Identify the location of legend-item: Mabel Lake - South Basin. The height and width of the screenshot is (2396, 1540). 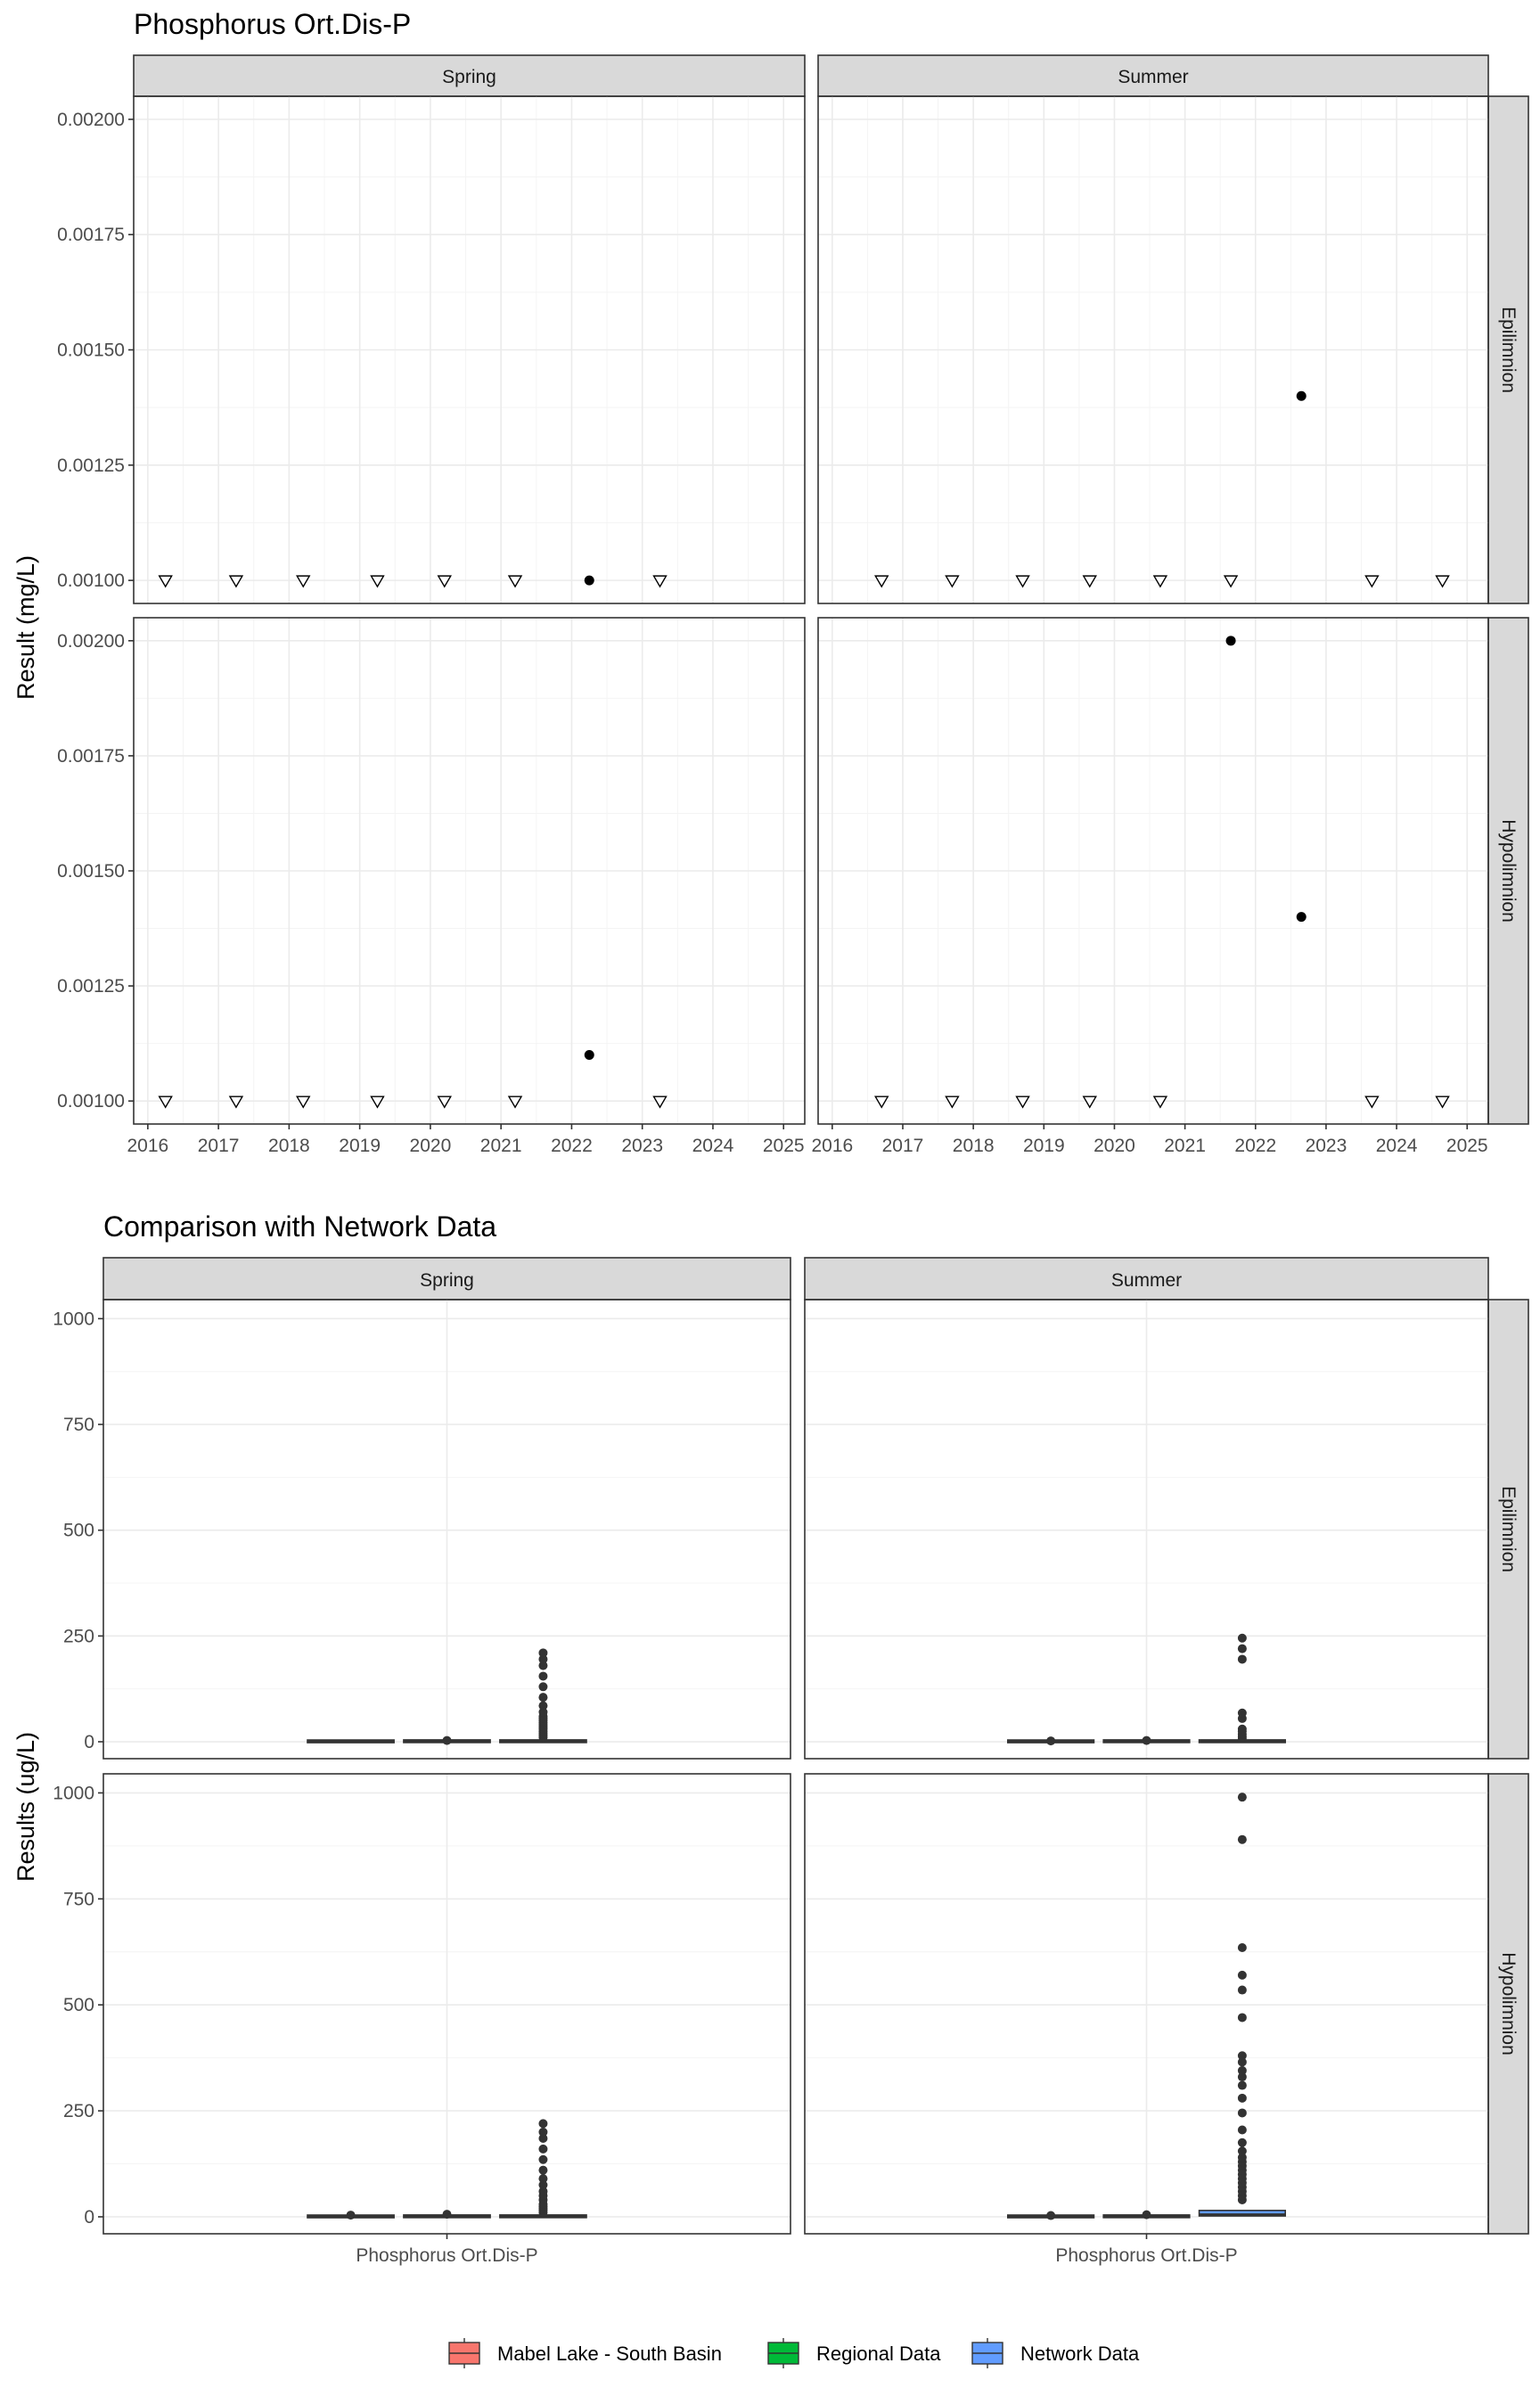
(585, 2353).